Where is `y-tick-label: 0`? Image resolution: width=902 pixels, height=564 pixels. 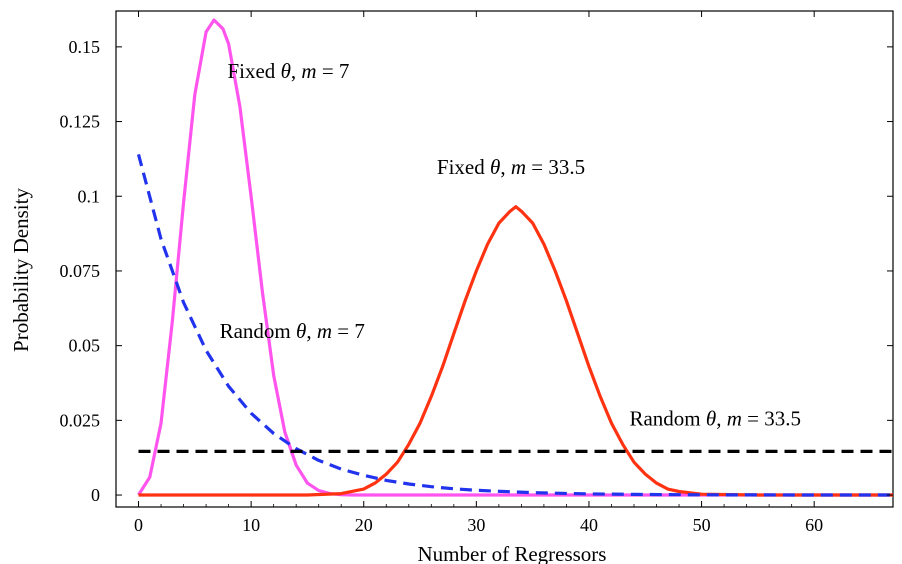 y-tick-label: 0 is located at coordinates (95, 495).